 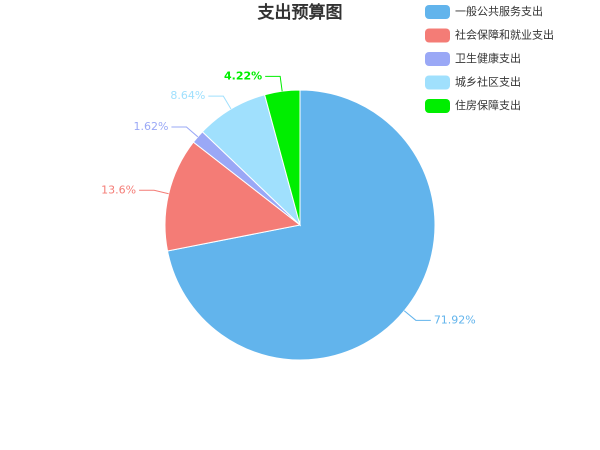 What do you see at coordinates (455, 319) in the screenshot?
I see `data-label: 71.92%` at bounding box center [455, 319].